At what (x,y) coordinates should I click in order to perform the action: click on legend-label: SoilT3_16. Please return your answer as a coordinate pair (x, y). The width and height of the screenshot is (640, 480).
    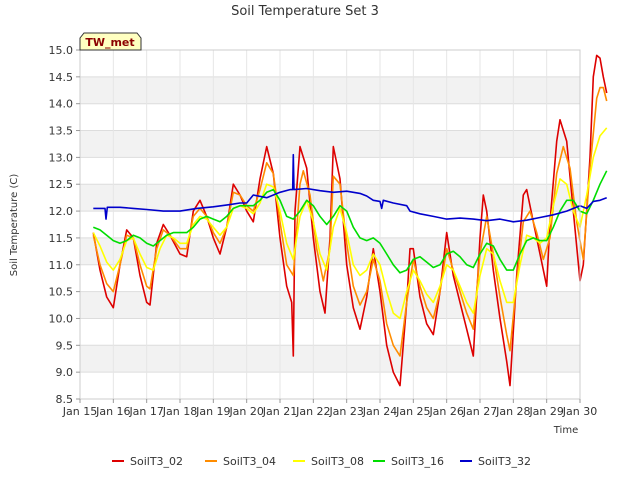
    Looking at the image, I should click on (417, 461).